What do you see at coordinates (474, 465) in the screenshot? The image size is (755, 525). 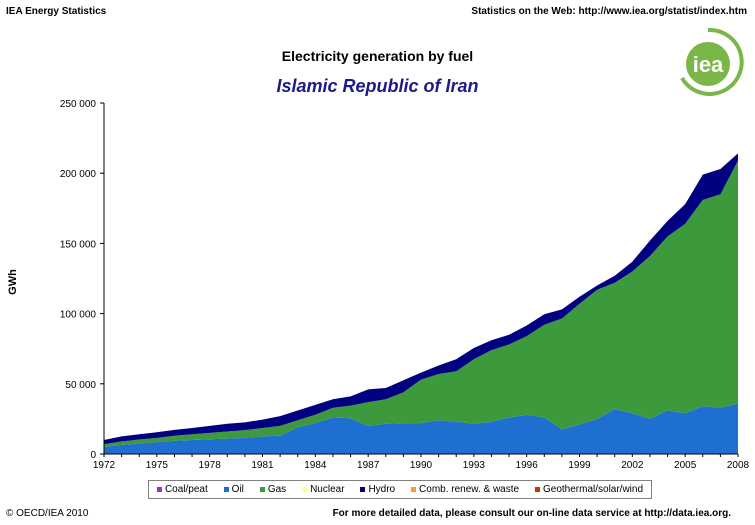 I see `x-tick-label: 1993` at bounding box center [474, 465].